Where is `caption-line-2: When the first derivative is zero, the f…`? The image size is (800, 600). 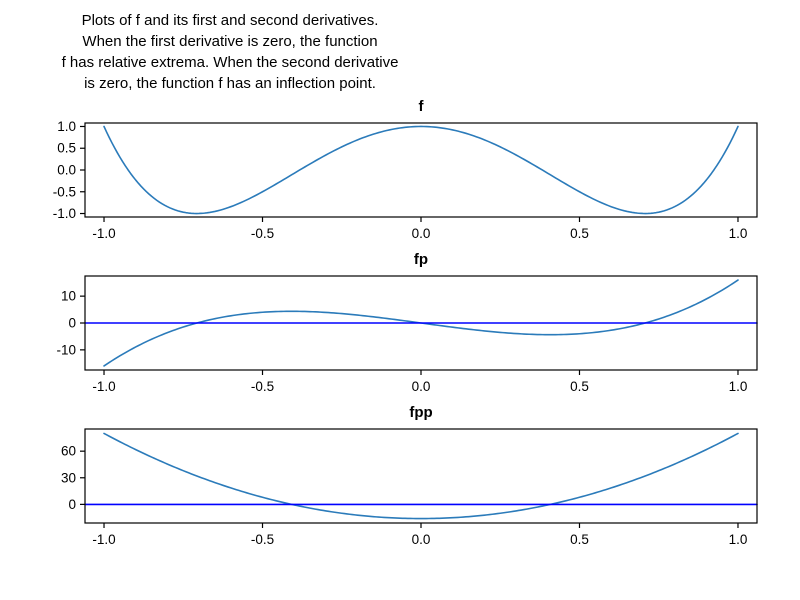
caption-line-2: When the first derivative is zero, the f… is located at coordinates (230, 41).